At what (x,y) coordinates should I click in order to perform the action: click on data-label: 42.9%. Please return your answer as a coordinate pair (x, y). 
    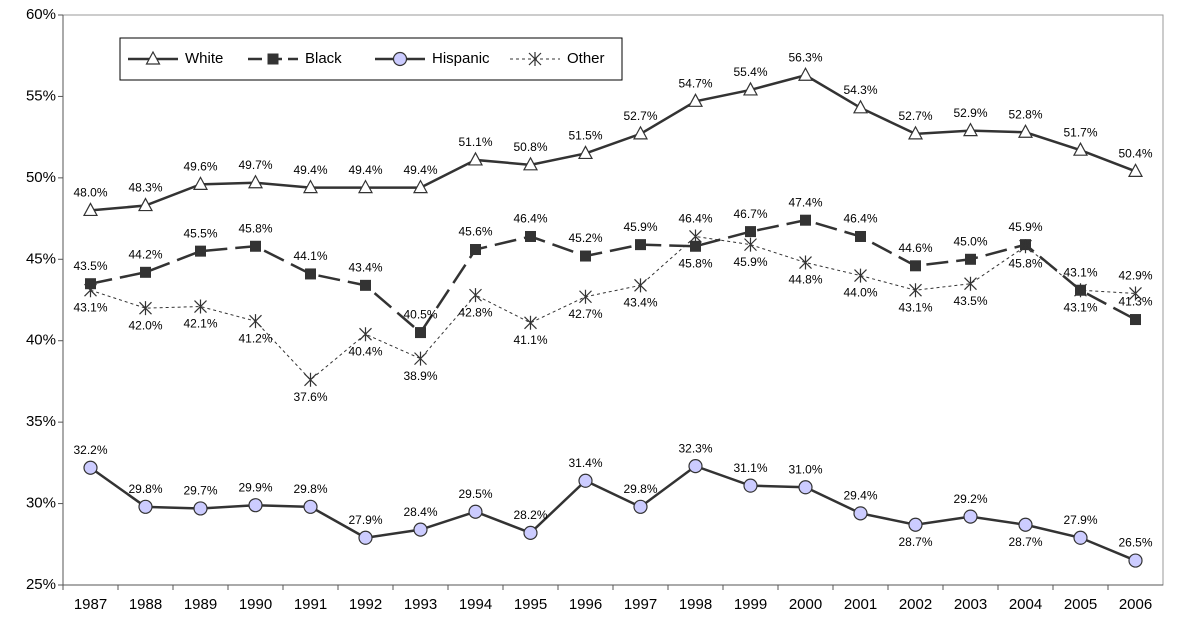
    Looking at the image, I should click on (1135, 276).